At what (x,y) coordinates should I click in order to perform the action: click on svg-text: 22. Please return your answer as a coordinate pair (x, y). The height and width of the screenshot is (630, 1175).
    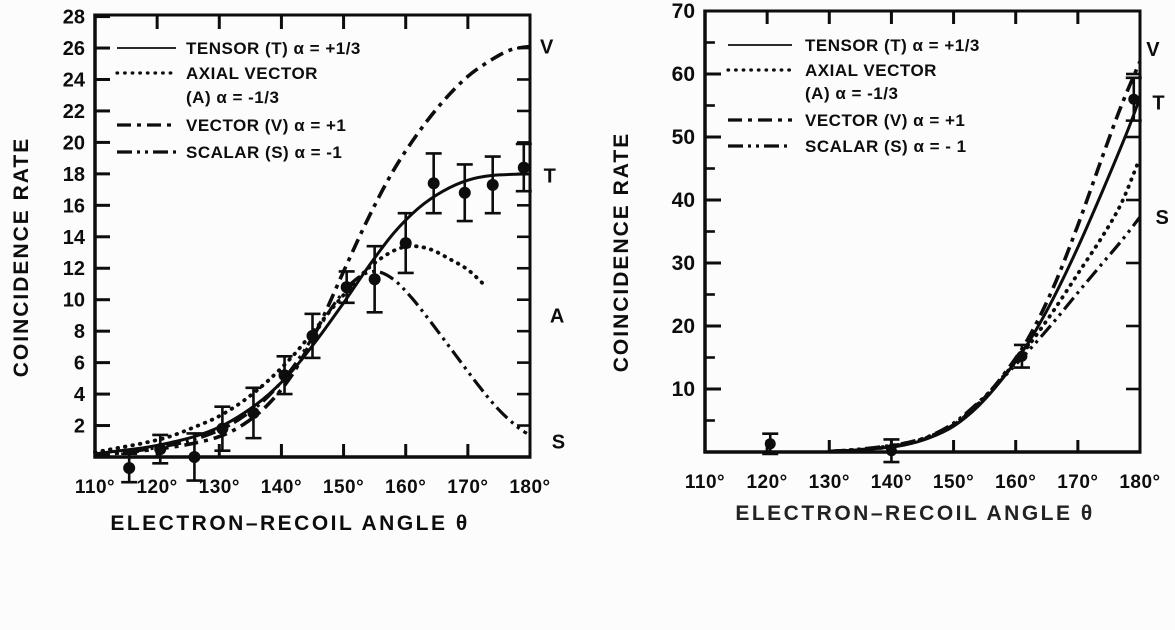
    Looking at the image, I should click on (74, 112).